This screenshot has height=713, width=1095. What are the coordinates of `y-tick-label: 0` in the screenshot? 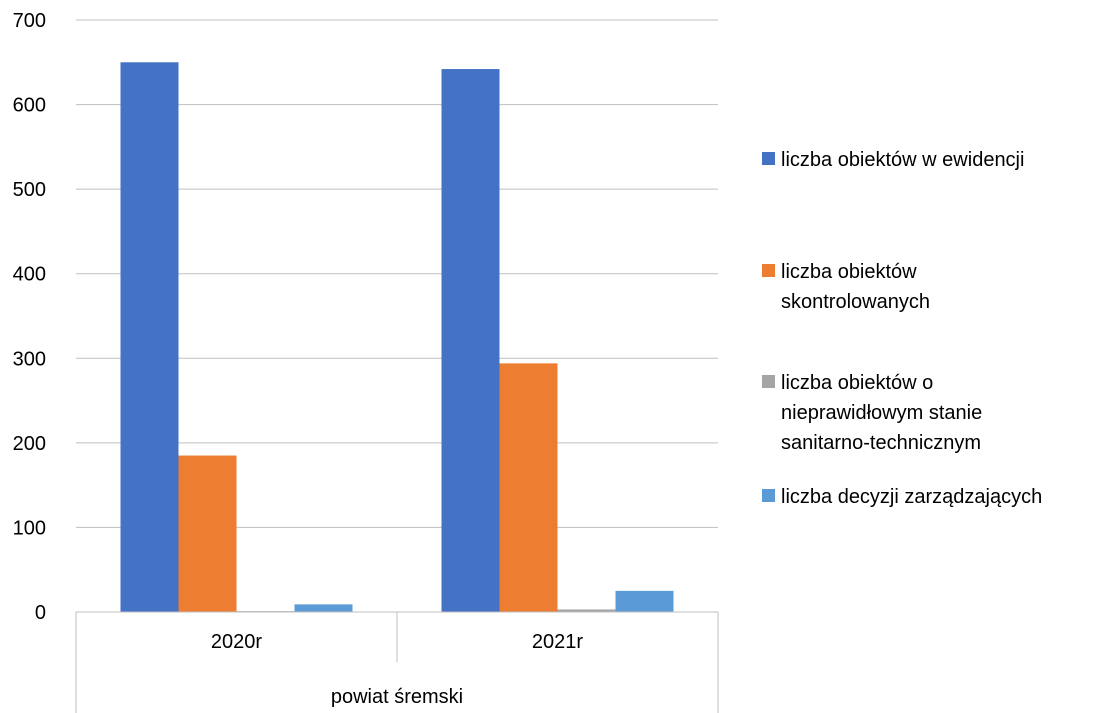 It's located at (40, 613).